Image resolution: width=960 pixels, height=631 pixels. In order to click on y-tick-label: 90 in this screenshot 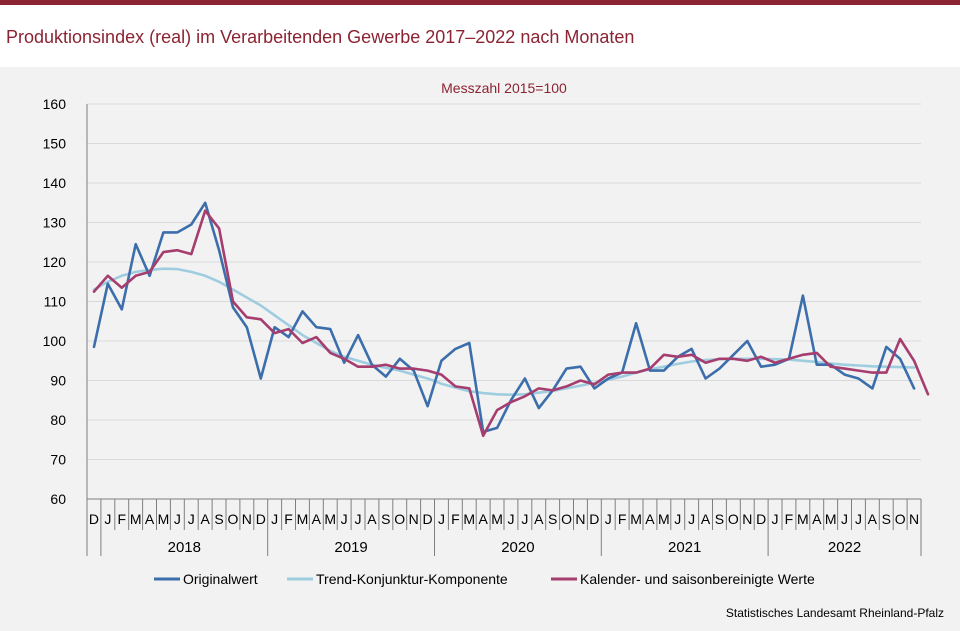, I will do `click(58, 381)`.